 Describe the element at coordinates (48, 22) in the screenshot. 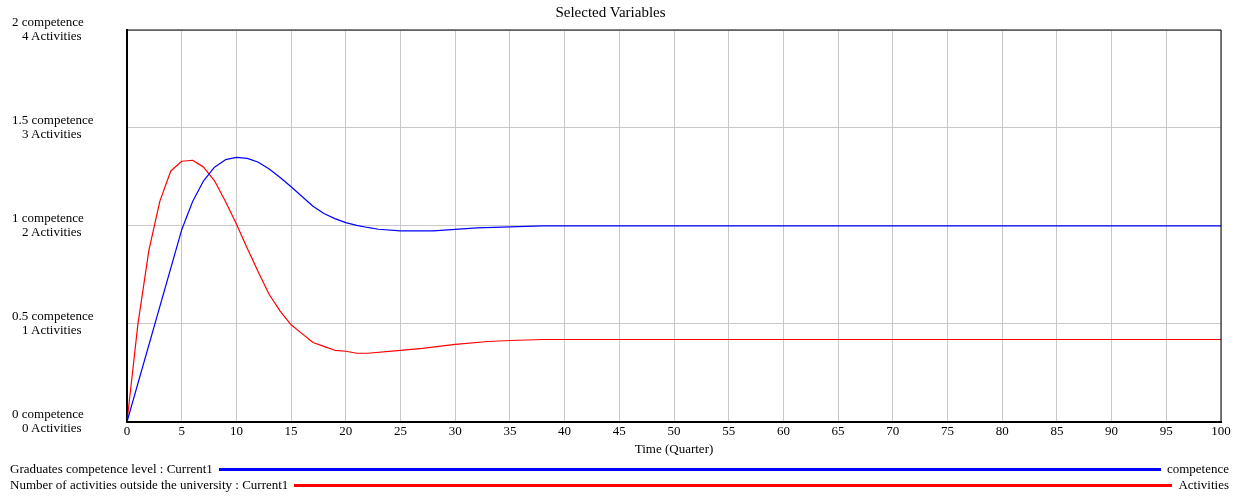

I see `y-tick-label: 2 competence` at that location.